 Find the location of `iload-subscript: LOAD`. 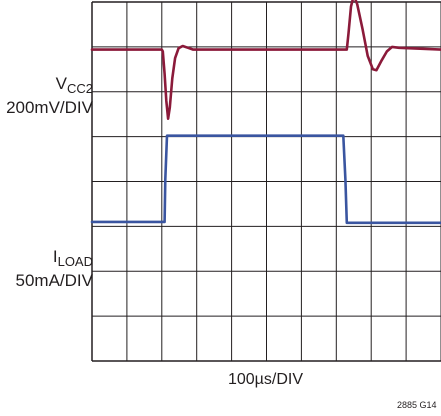

iload-subscript: LOAD is located at coordinates (75, 261).